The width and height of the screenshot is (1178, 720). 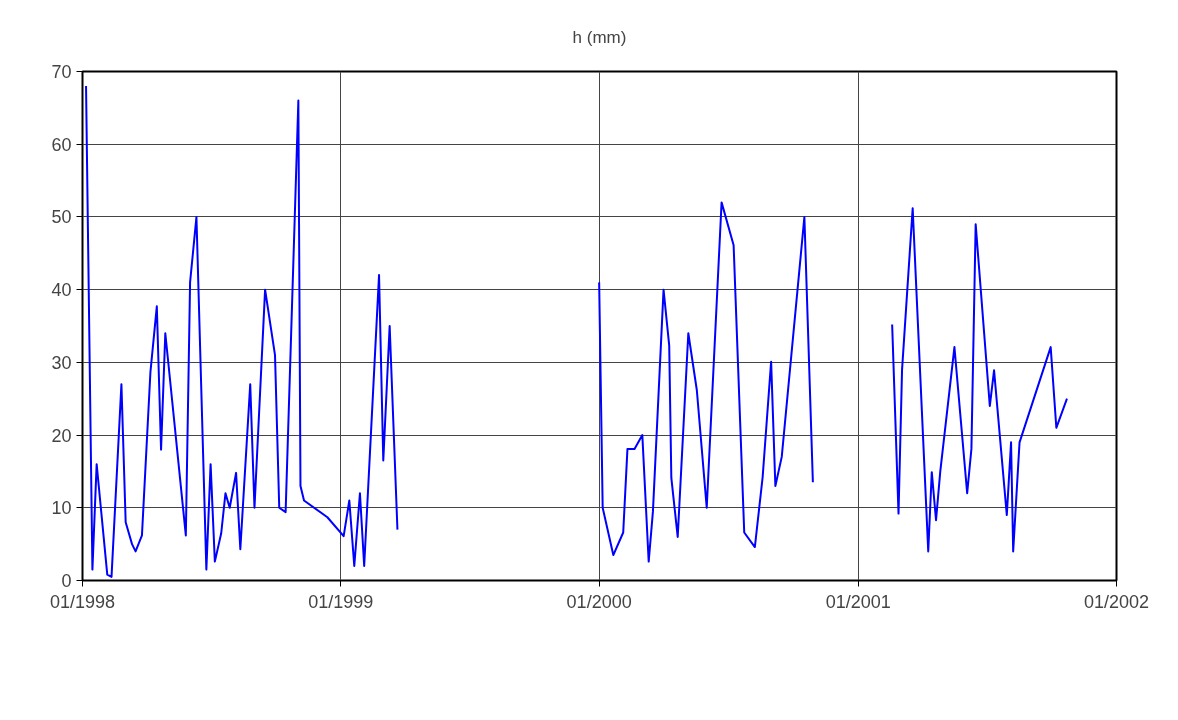 What do you see at coordinates (599, 37) in the screenshot?
I see `chart-title: h (mm)` at bounding box center [599, 37].